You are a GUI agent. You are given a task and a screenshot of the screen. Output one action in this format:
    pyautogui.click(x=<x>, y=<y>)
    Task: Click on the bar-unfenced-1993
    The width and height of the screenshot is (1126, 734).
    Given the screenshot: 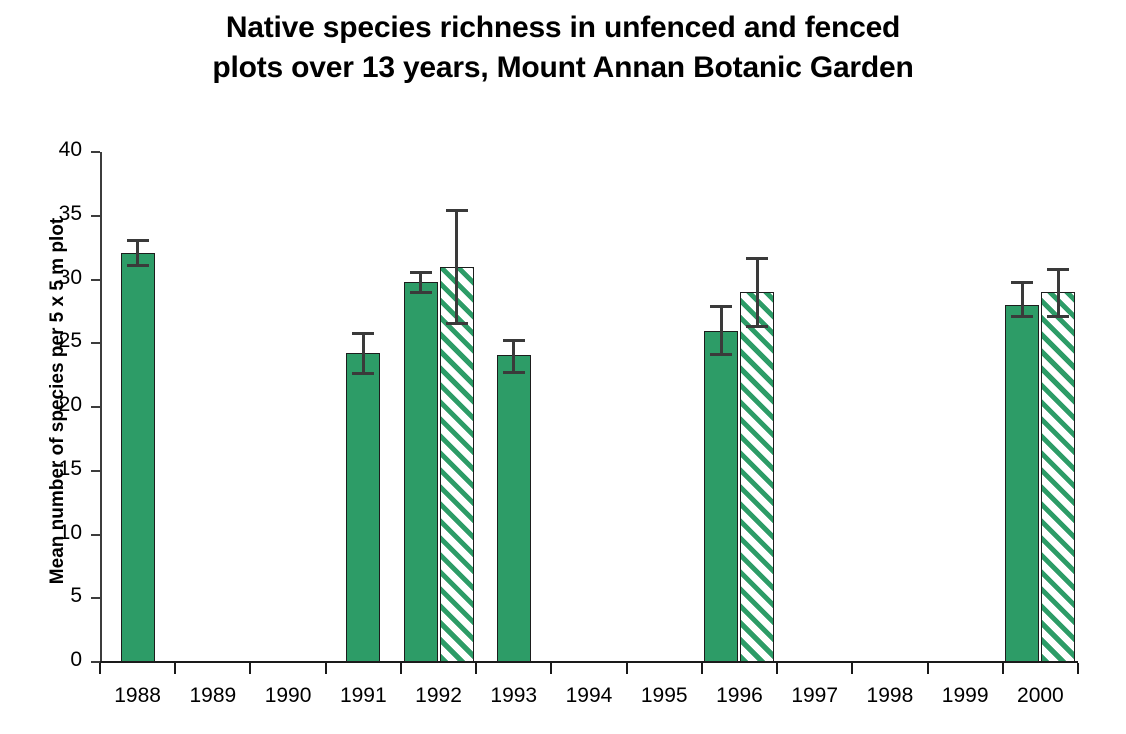 What is the action you would take?
    pyautogui.click(x=513, y=508)
    